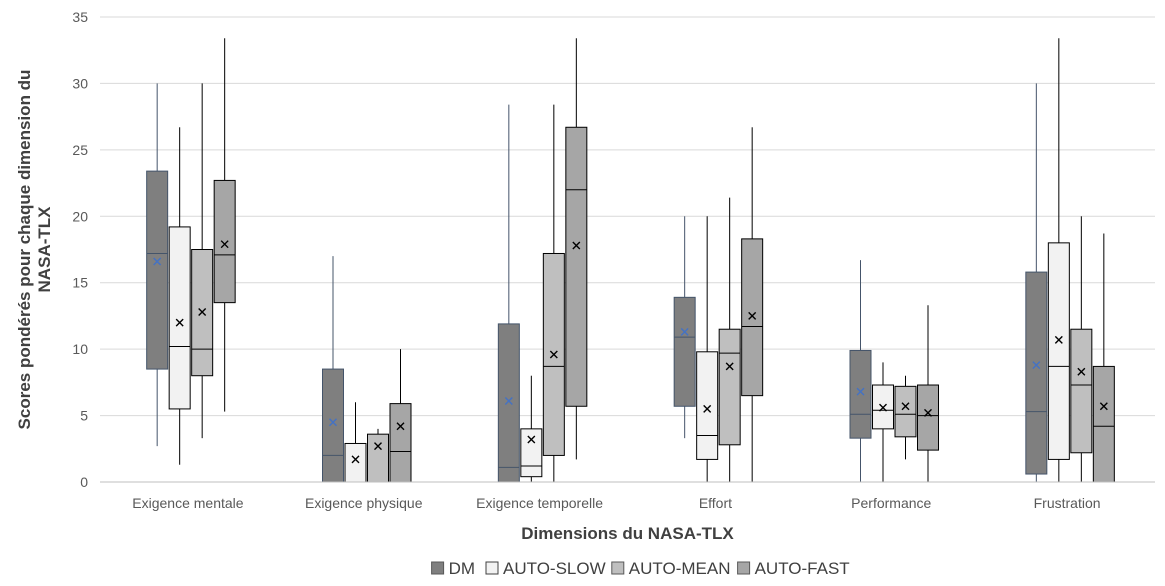 The image size is (1165, 586). I want to click on x-tick-label: Exigence mentale, so click(188, 503).